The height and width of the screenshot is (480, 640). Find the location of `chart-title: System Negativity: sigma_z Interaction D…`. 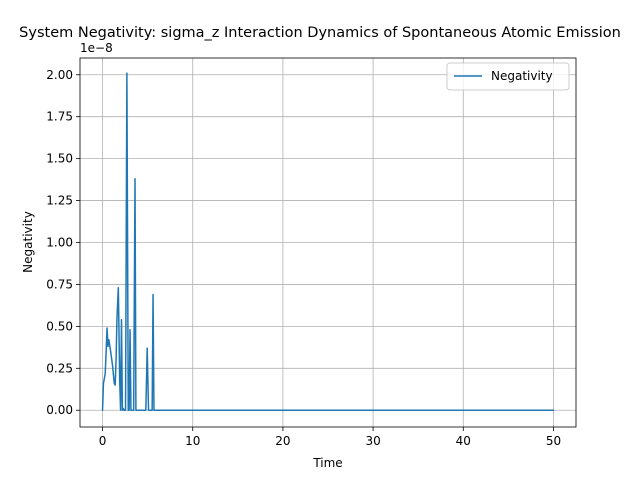

chart-title: System Negativity: sigma_z Interaction D… is located at coordinates (320, 33).